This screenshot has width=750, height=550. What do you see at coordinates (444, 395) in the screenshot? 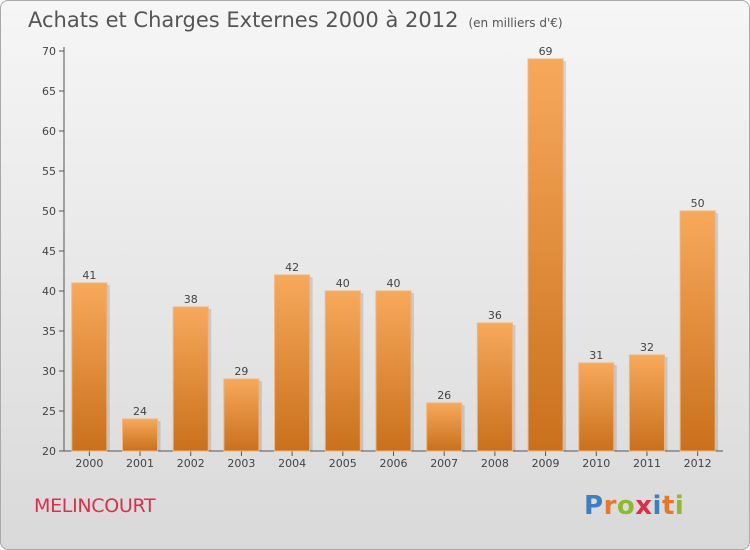
I see `value-label-2007: 26` at bounding box center [444, 395].